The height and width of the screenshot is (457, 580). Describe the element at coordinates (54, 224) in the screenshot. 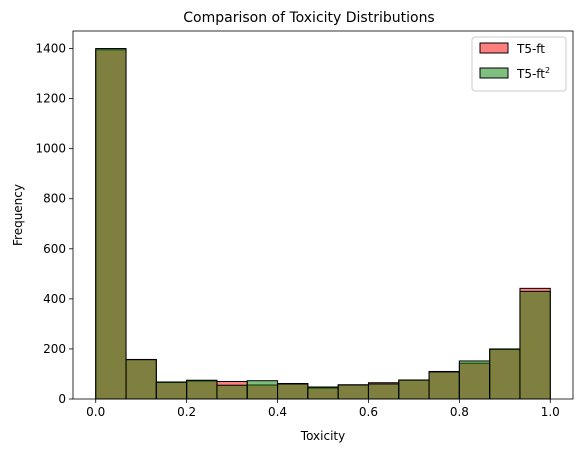

I see `y-ticks: 0 200 400 600 800 1000 1200 1400` at that location.